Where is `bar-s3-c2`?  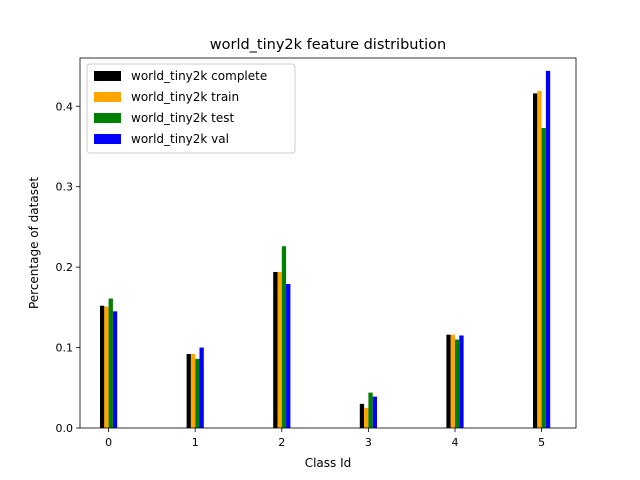 bar-s3-c2 is located at coordinates (288, 356).